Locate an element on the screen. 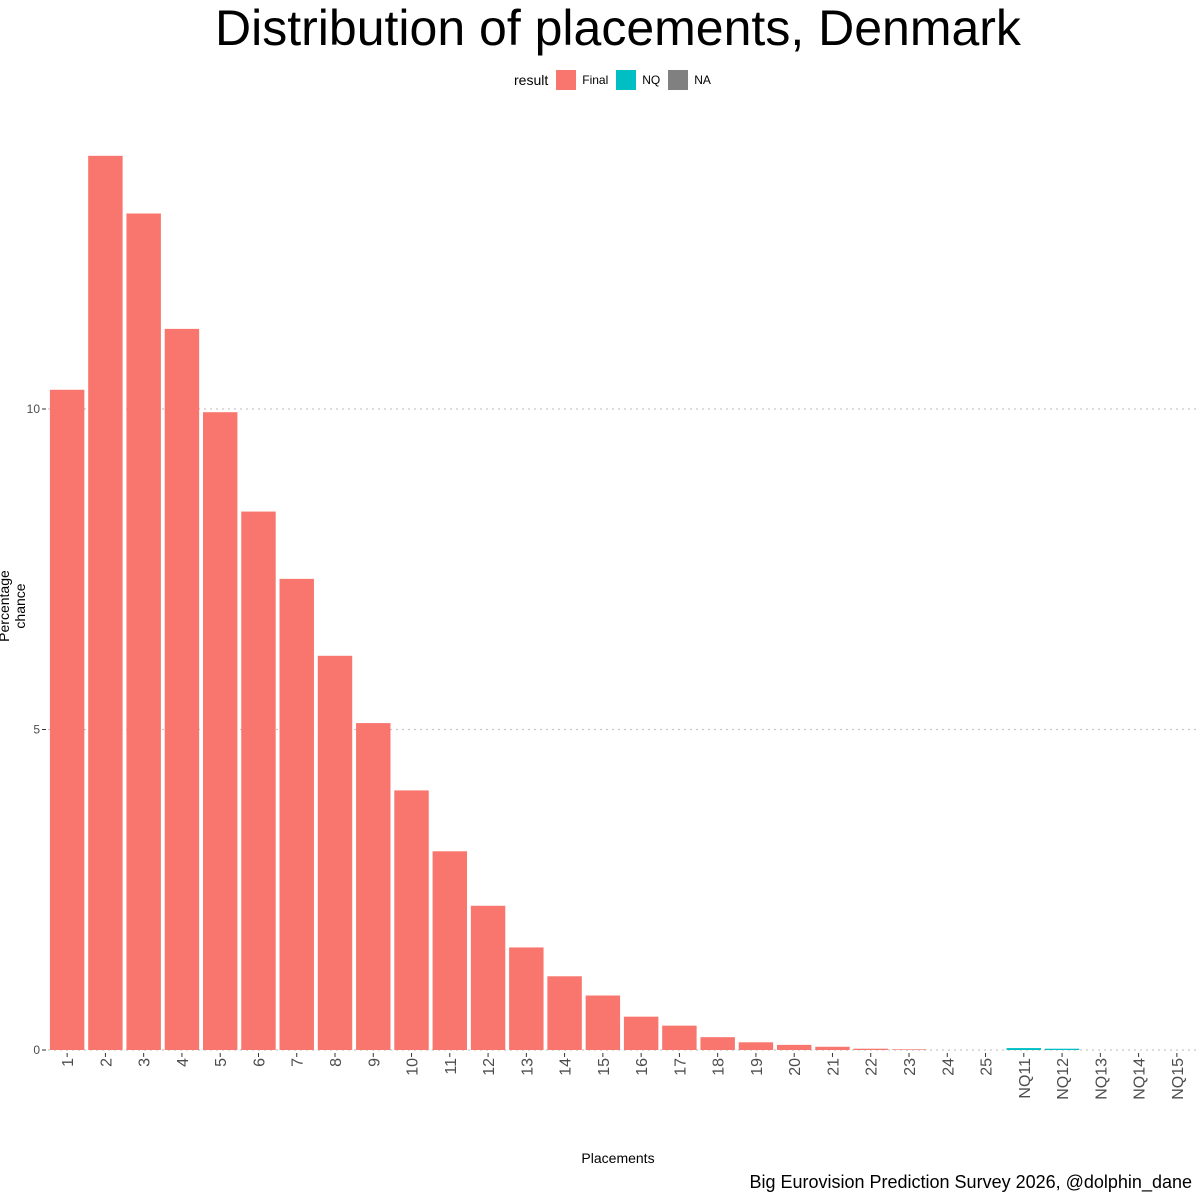  x-tick-label-NQ12: NQ12 is located at coordinates (1063, 1079).